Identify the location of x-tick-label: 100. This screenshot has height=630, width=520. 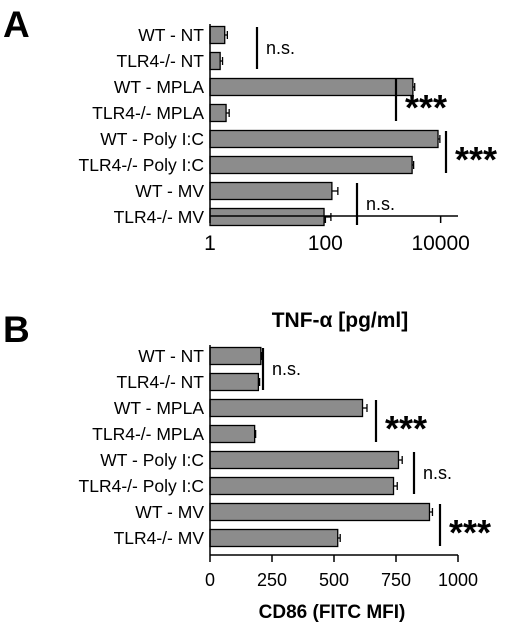
(325, 243).